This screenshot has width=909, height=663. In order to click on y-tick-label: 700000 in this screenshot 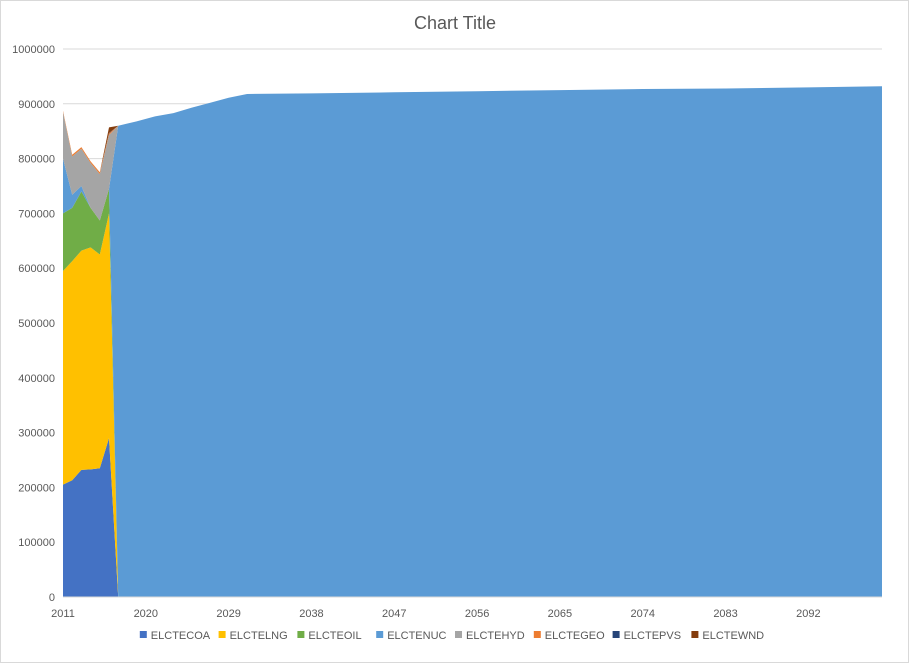, I will do `click(36, 214)`.